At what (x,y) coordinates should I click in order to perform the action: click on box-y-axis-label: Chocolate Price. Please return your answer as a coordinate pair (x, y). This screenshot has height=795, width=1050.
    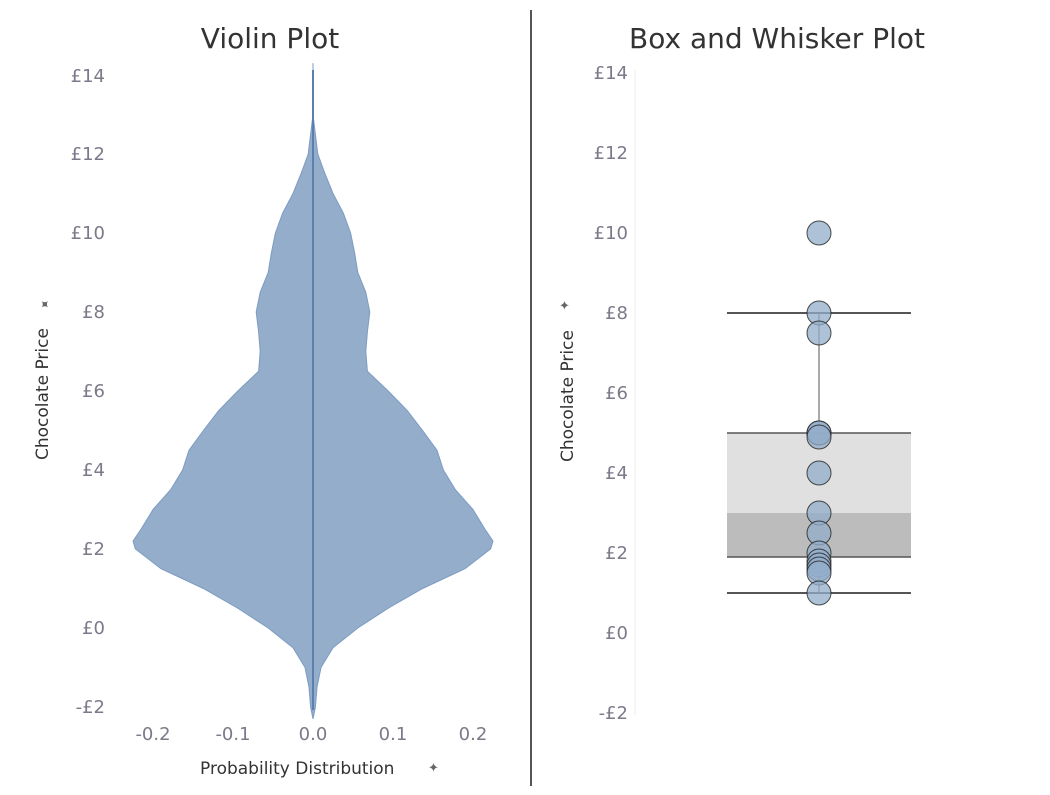
    Looking at the image, I should click on (568, 396).